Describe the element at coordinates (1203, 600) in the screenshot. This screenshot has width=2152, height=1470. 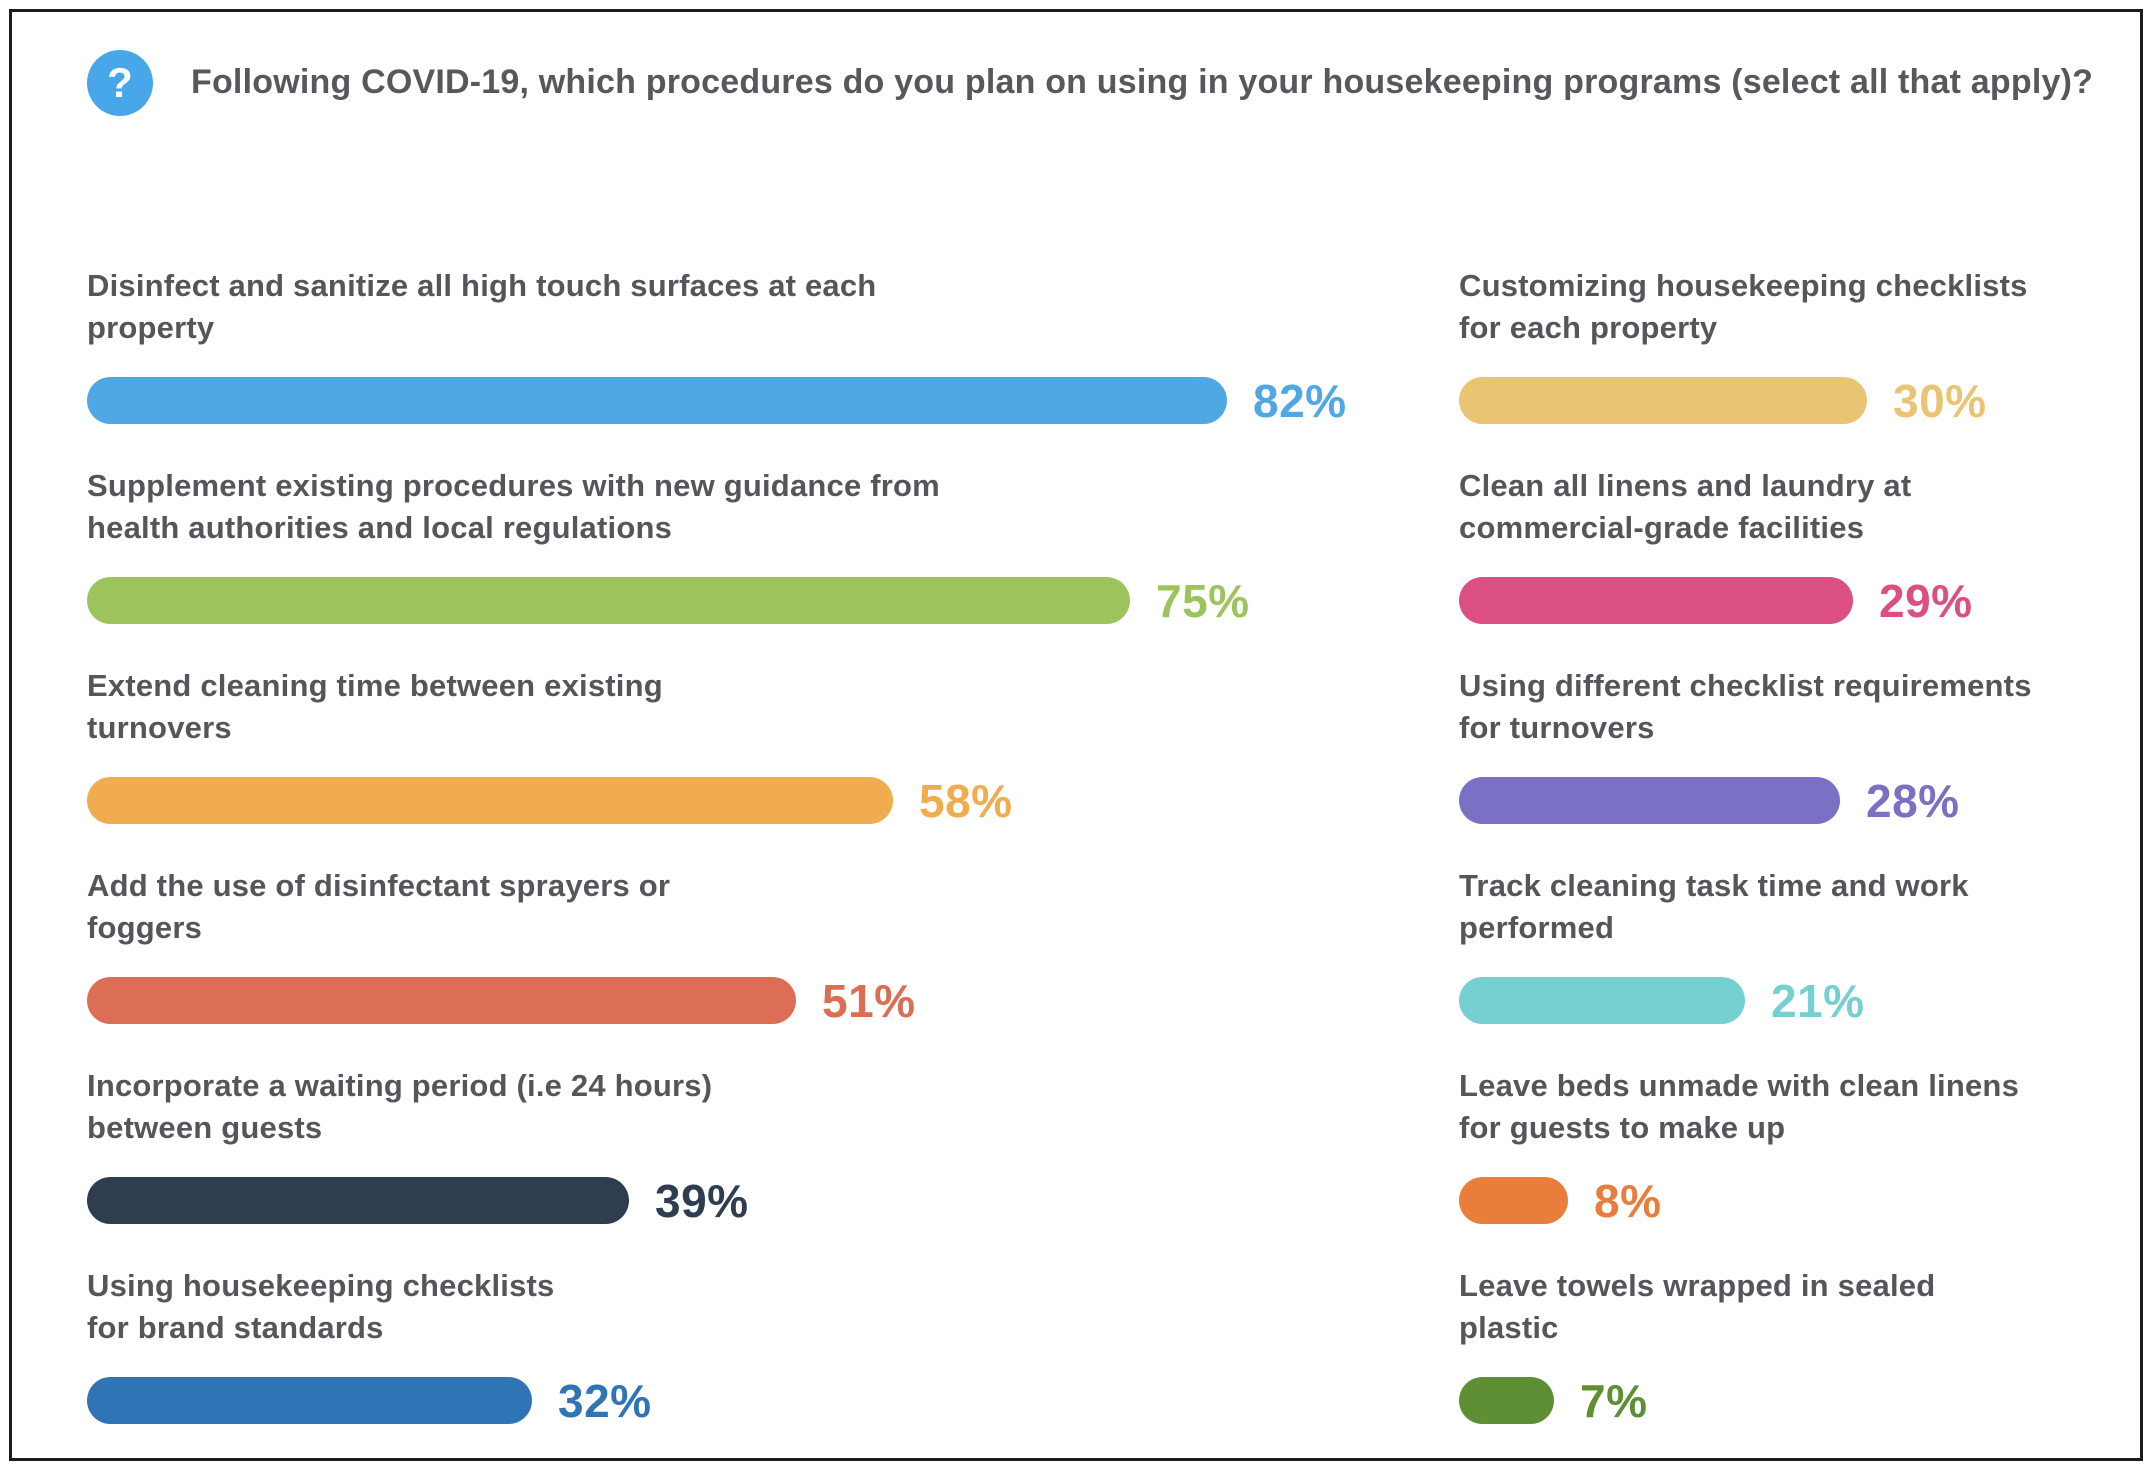
I see `bar-value: 75%` at that location.